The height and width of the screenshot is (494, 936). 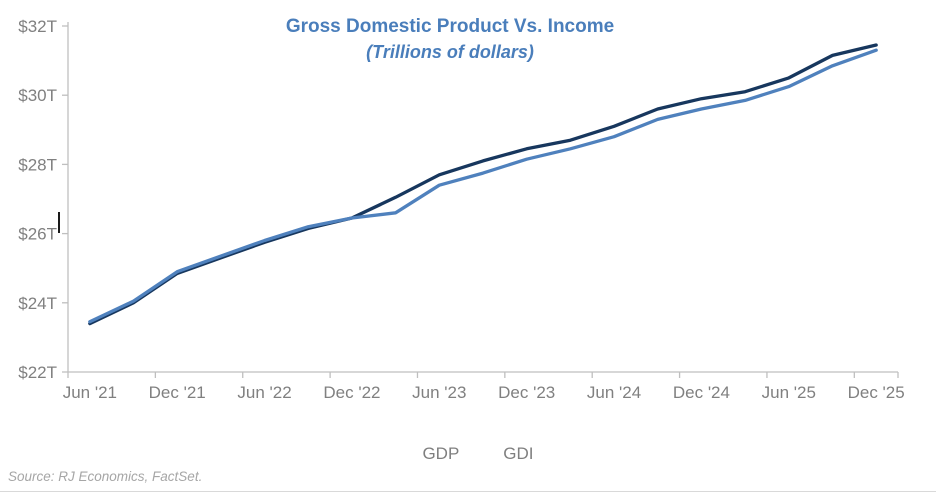 I want to click on source-note: Source: RJ Economics, FactSet., so click(x=105, y=476).